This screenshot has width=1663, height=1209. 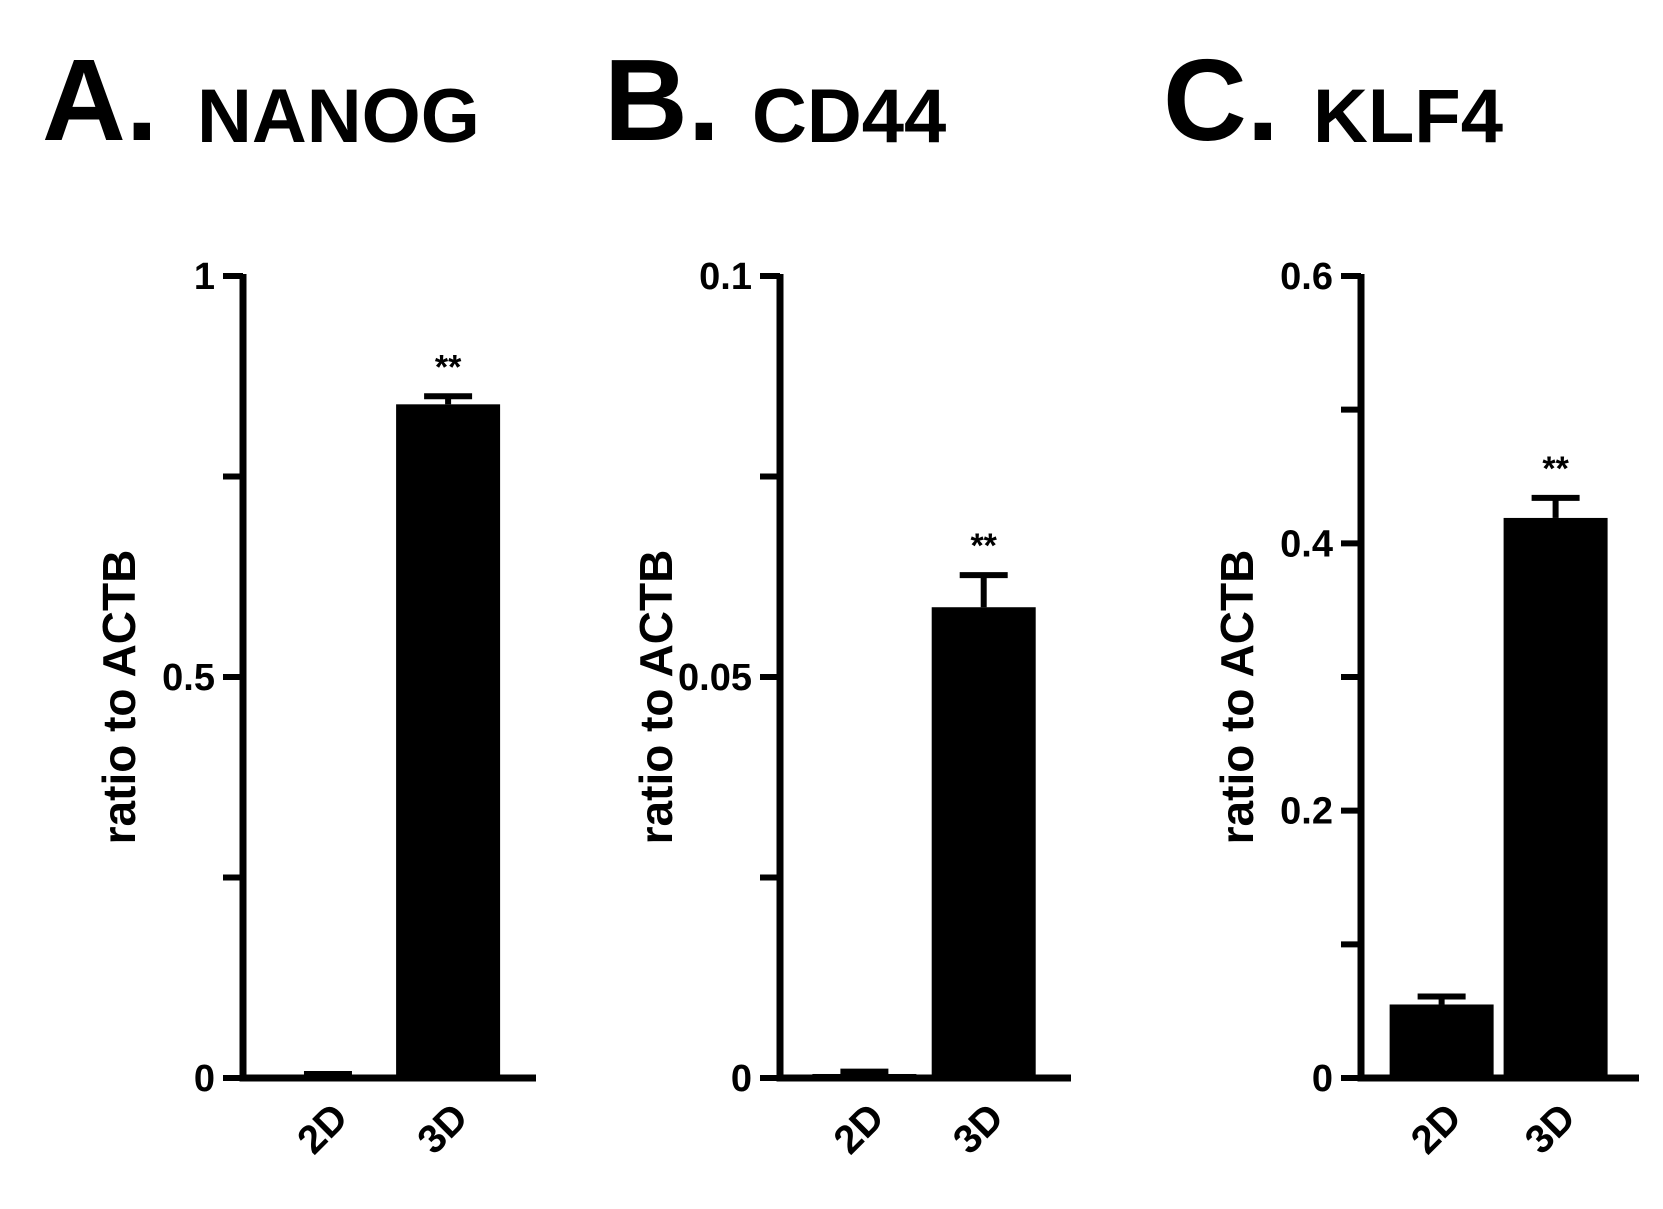 What do you see at coordinates (119, 697) in the screenshot?
I see `panel-nanog-y-axis-title: ratio to ACTB` at bounding box center [119, 697].